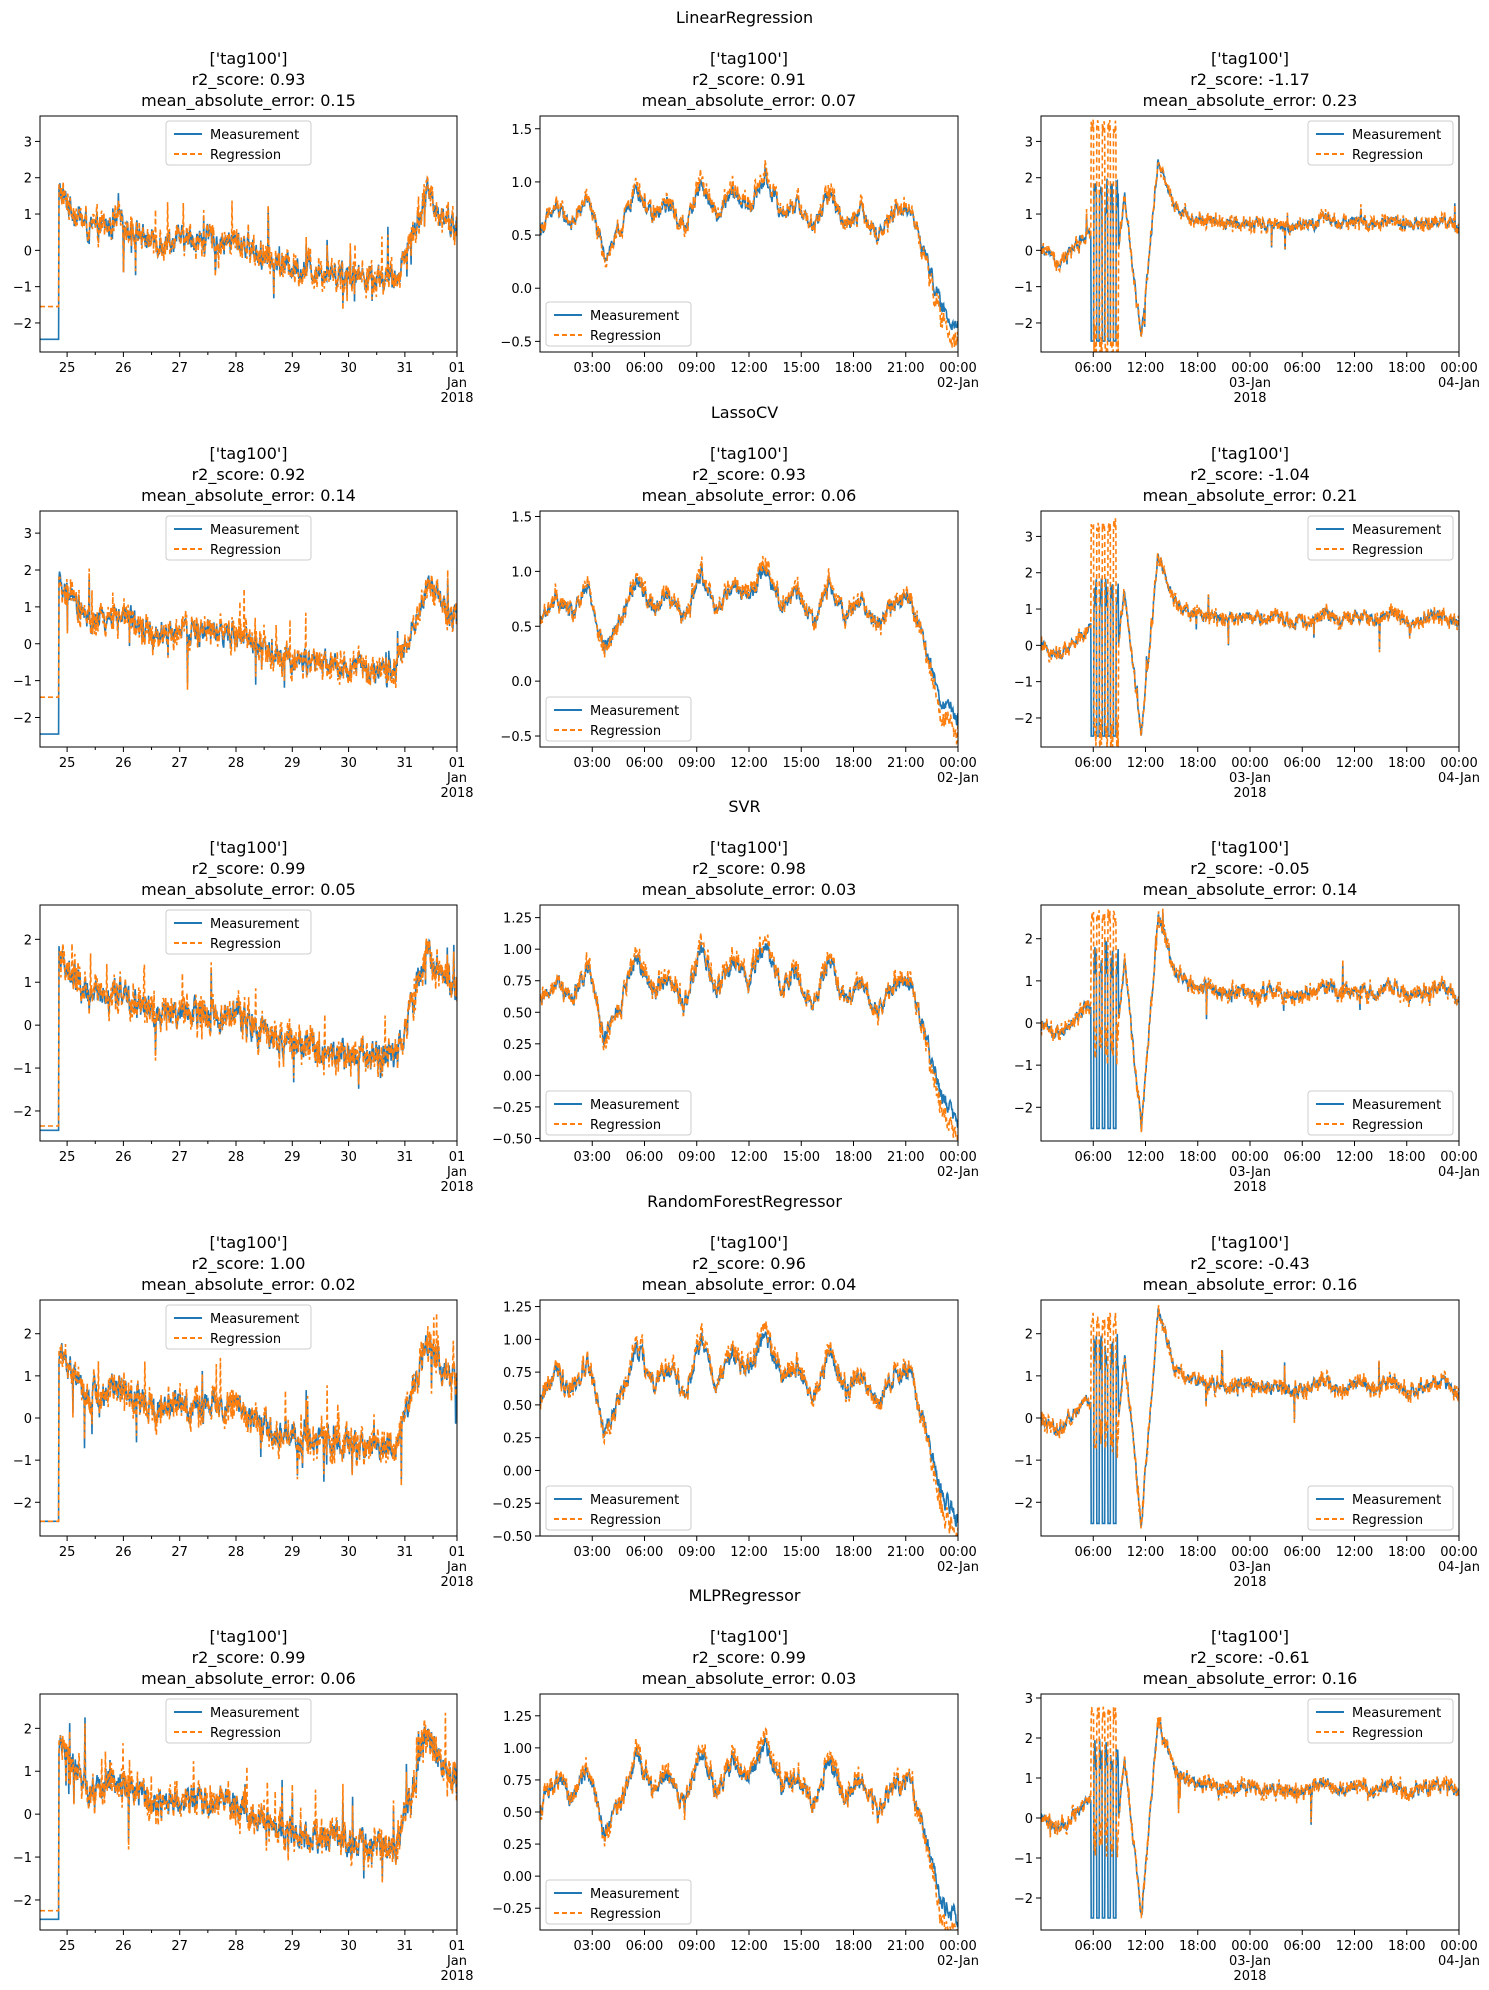  I want to click on y-tick-label: −0.5, so click(516, 342).